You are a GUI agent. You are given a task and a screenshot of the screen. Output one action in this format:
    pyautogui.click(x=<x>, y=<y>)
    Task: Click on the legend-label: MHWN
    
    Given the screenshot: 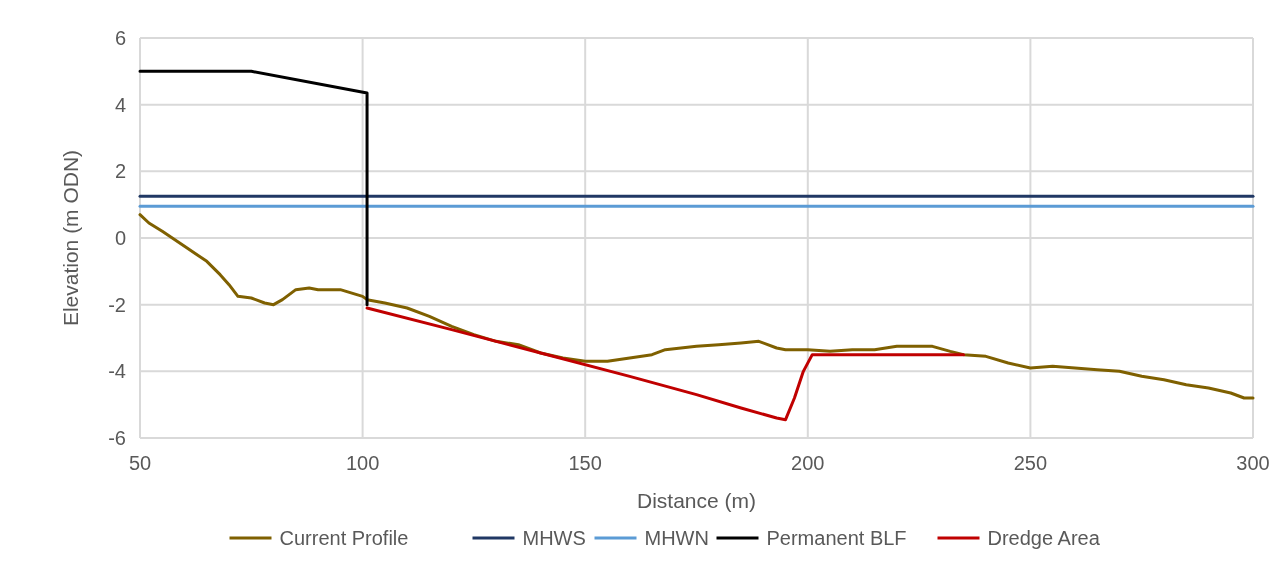 What is the action you would take?
    pyautogui.click(x=676, y=538)
    